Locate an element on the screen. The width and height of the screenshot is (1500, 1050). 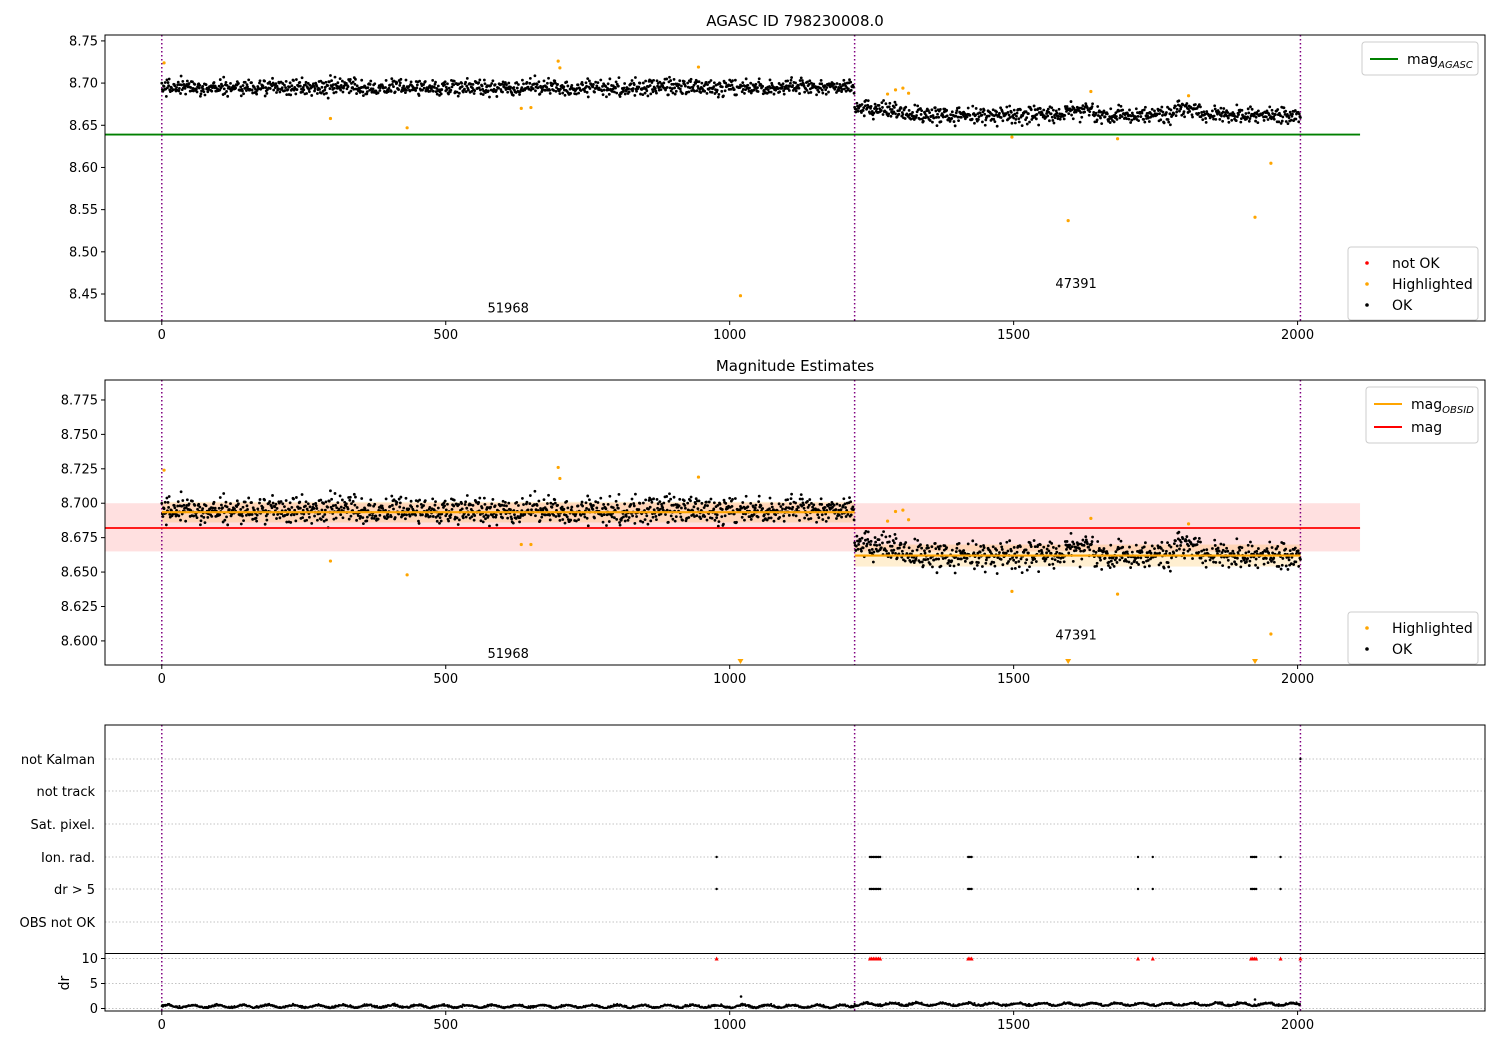
y-tick-label: 8.65 is located at coordinates (83, 126).